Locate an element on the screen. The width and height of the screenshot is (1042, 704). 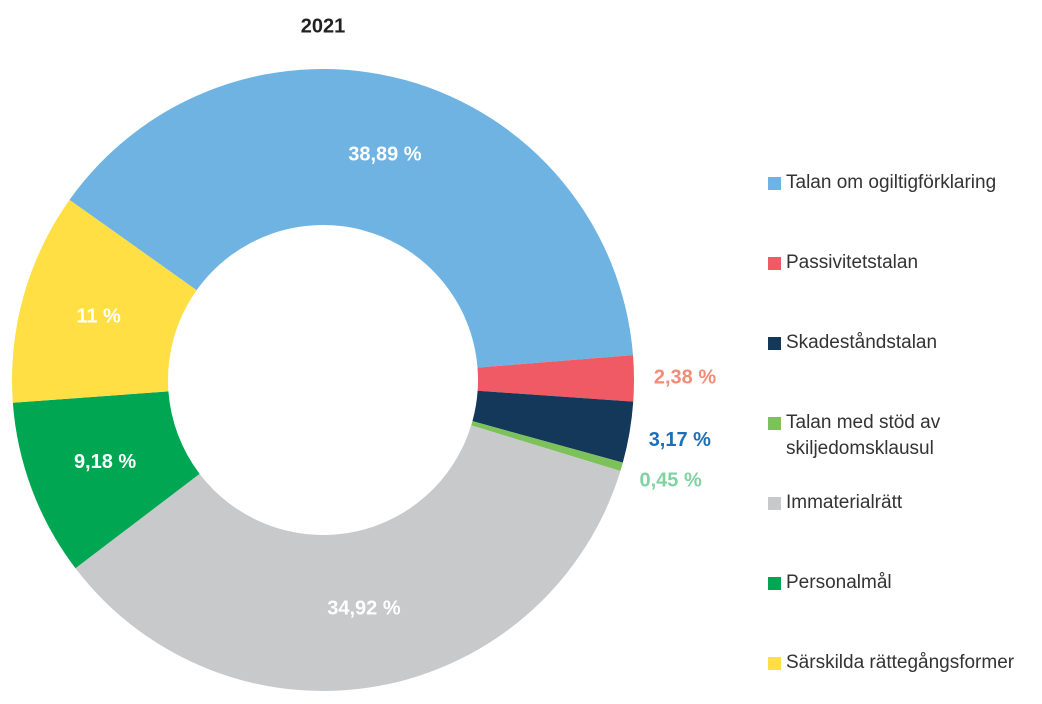
data-label: 2,38 % is located at coordinates (685, 377).